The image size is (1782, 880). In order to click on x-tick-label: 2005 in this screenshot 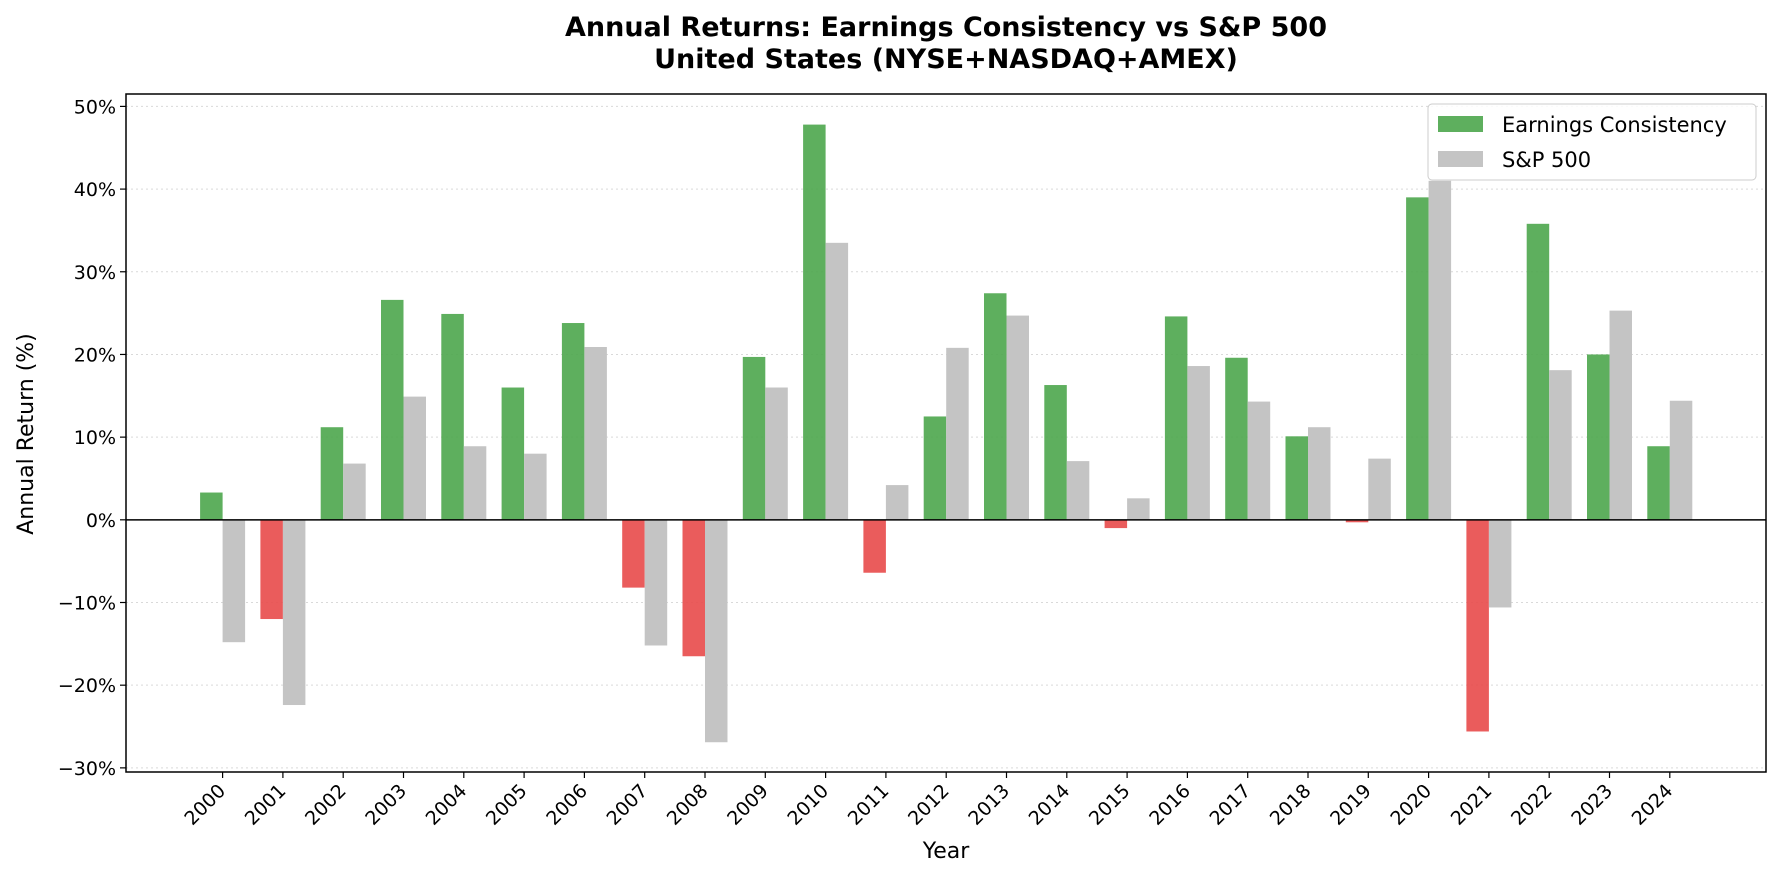, I will do `click(507, 805)`.